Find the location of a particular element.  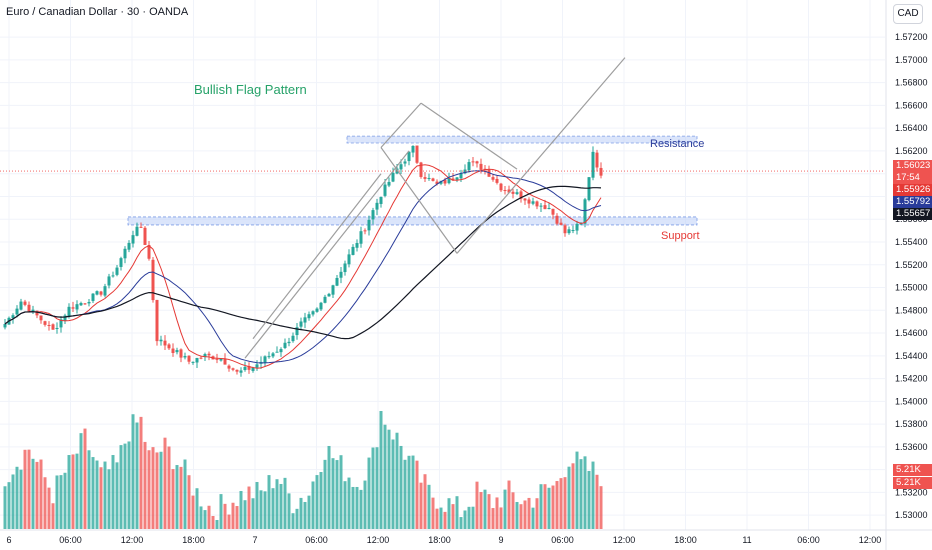

last-price-tag: 1.56023 is located at coordinates (912, 166).